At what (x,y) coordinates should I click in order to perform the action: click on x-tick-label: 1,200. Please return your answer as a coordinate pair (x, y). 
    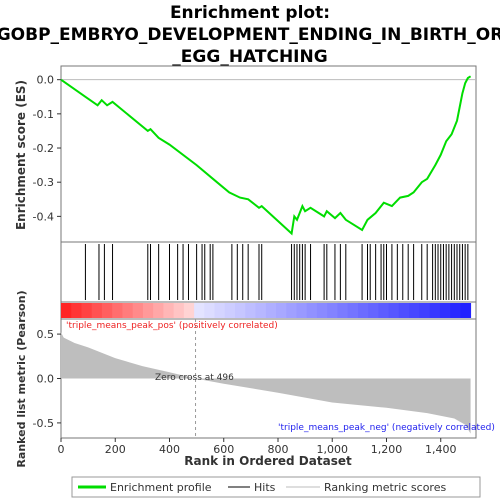
    Looking at the image, I should click on (387, 449).